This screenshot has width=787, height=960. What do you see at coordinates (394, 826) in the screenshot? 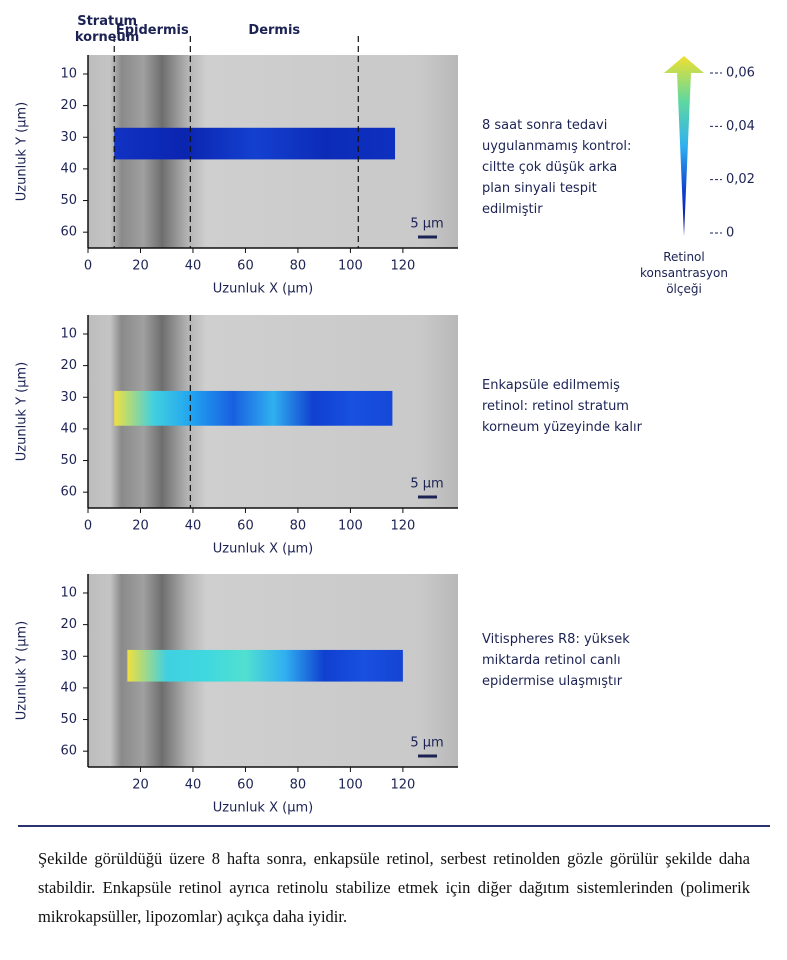
I see `divider` at bounding box center [394, 826].